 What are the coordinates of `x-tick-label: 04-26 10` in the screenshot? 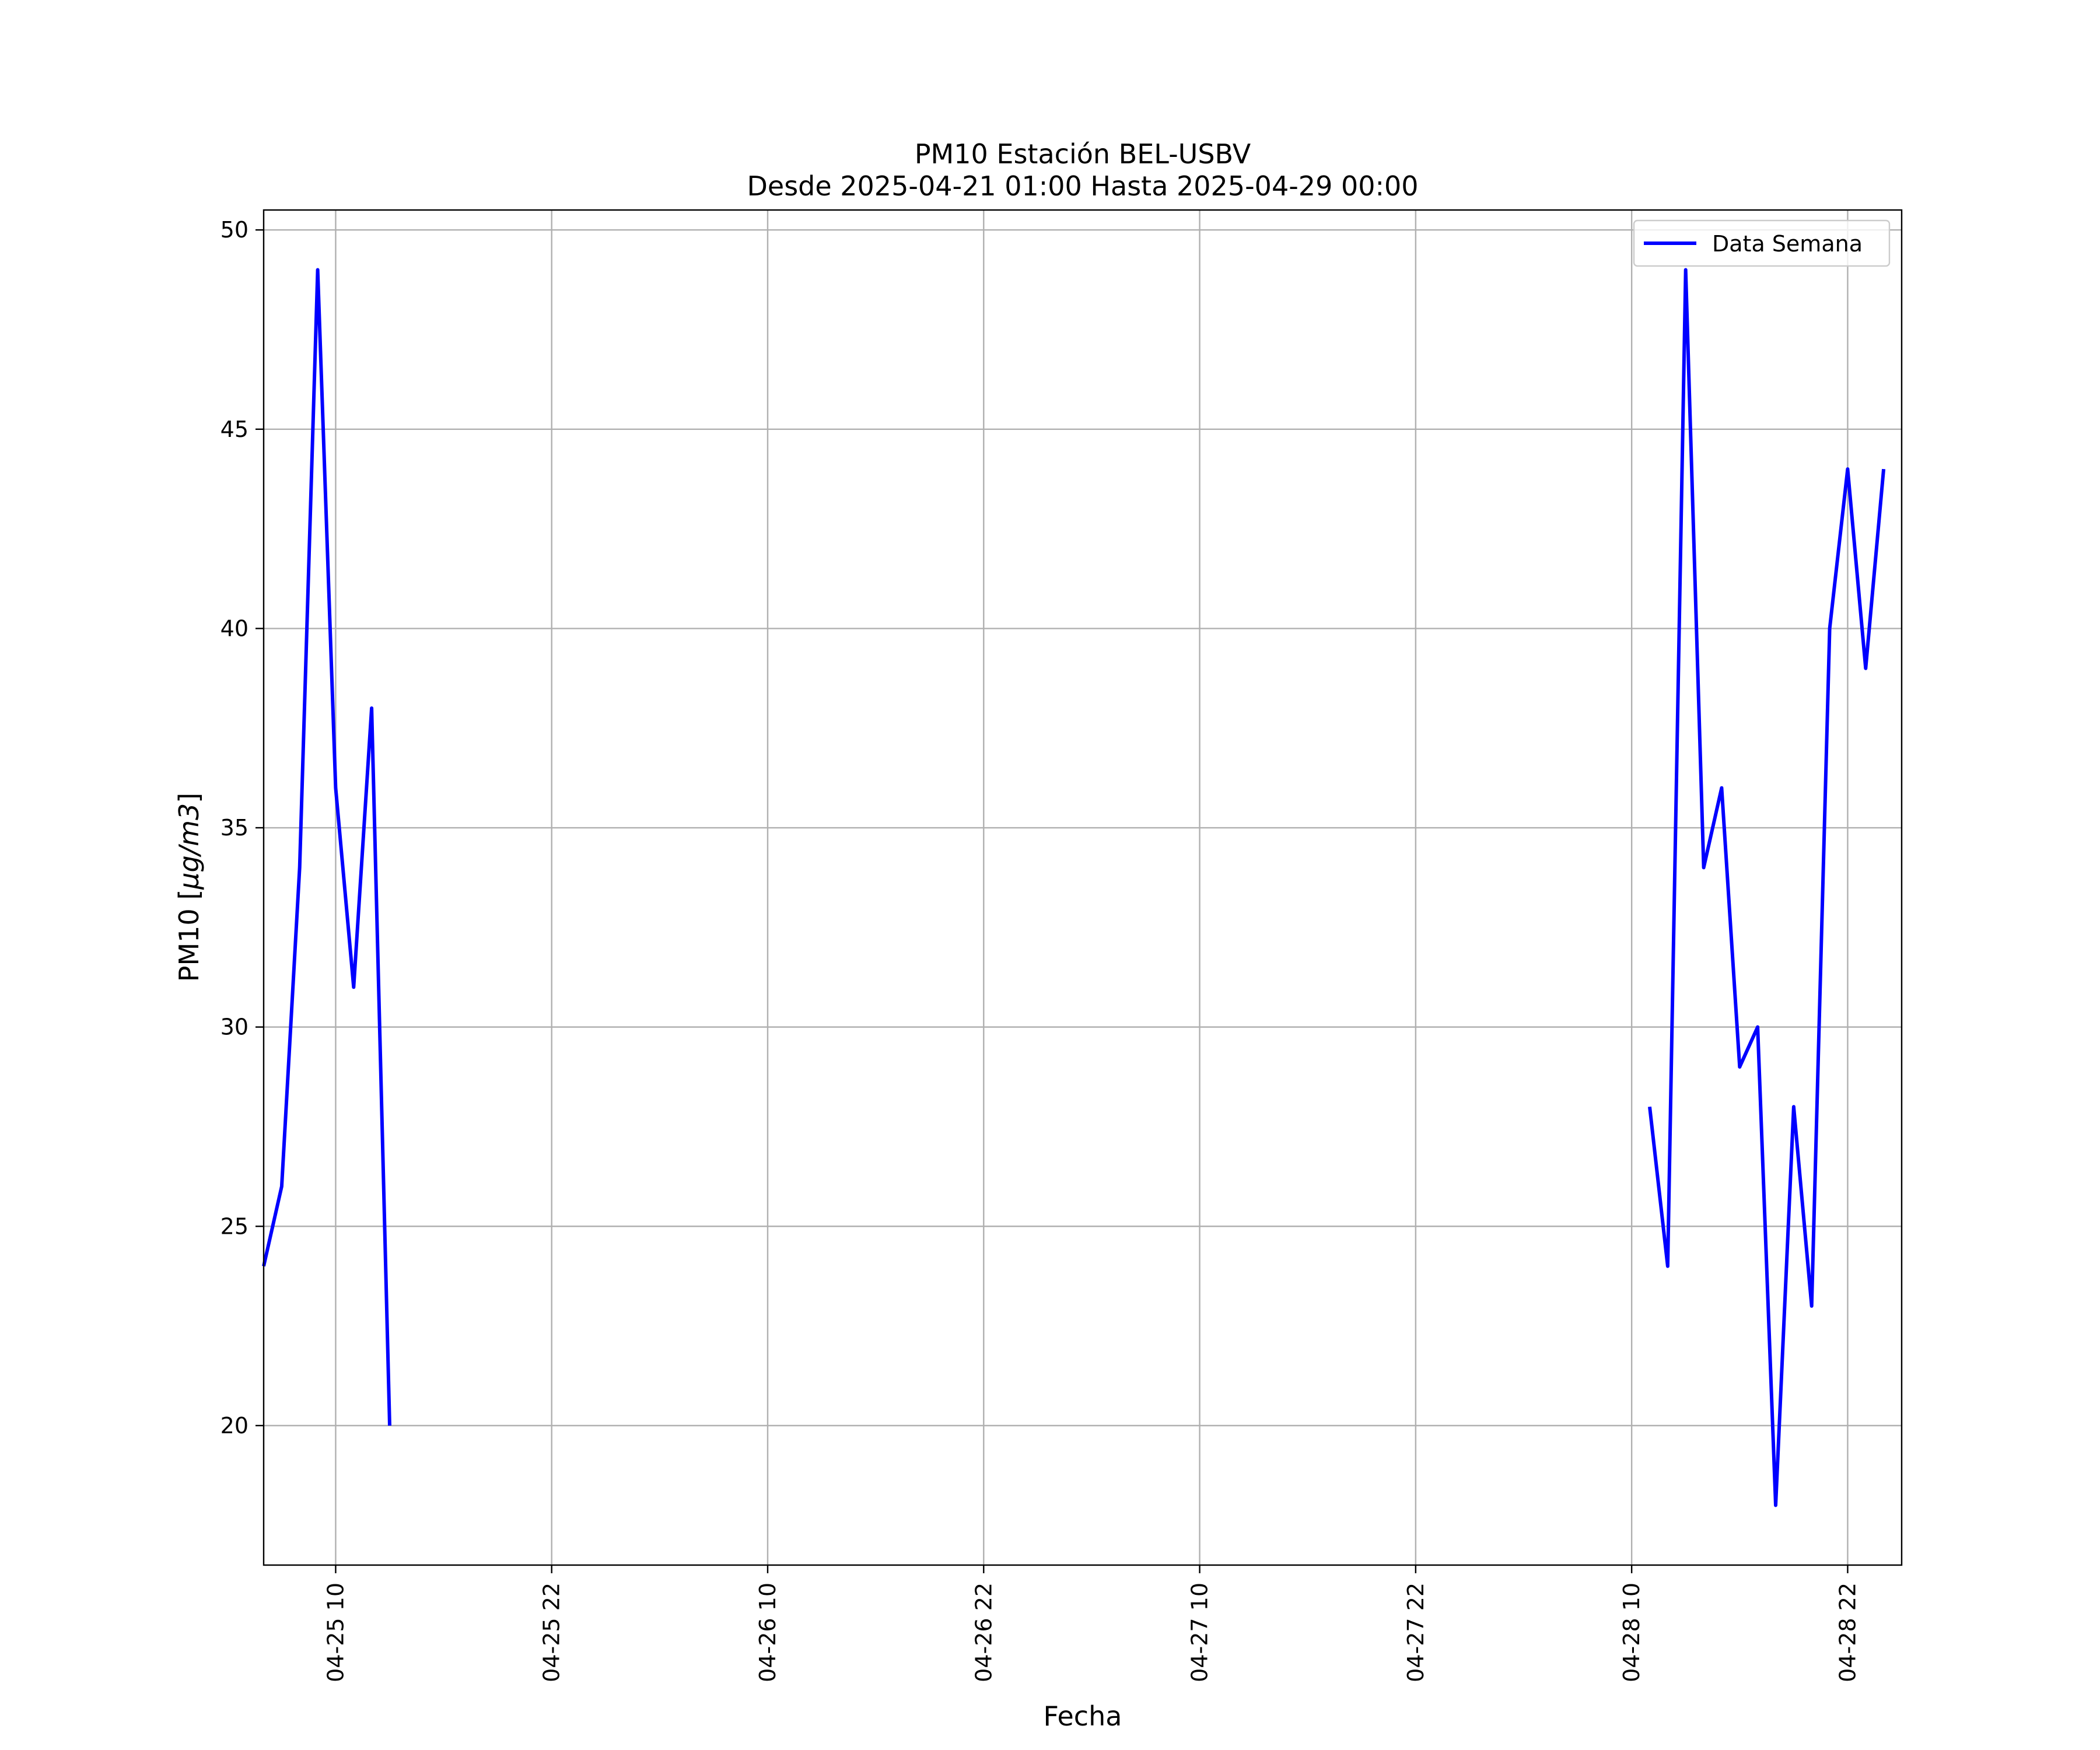 It's located at (767, 1632).